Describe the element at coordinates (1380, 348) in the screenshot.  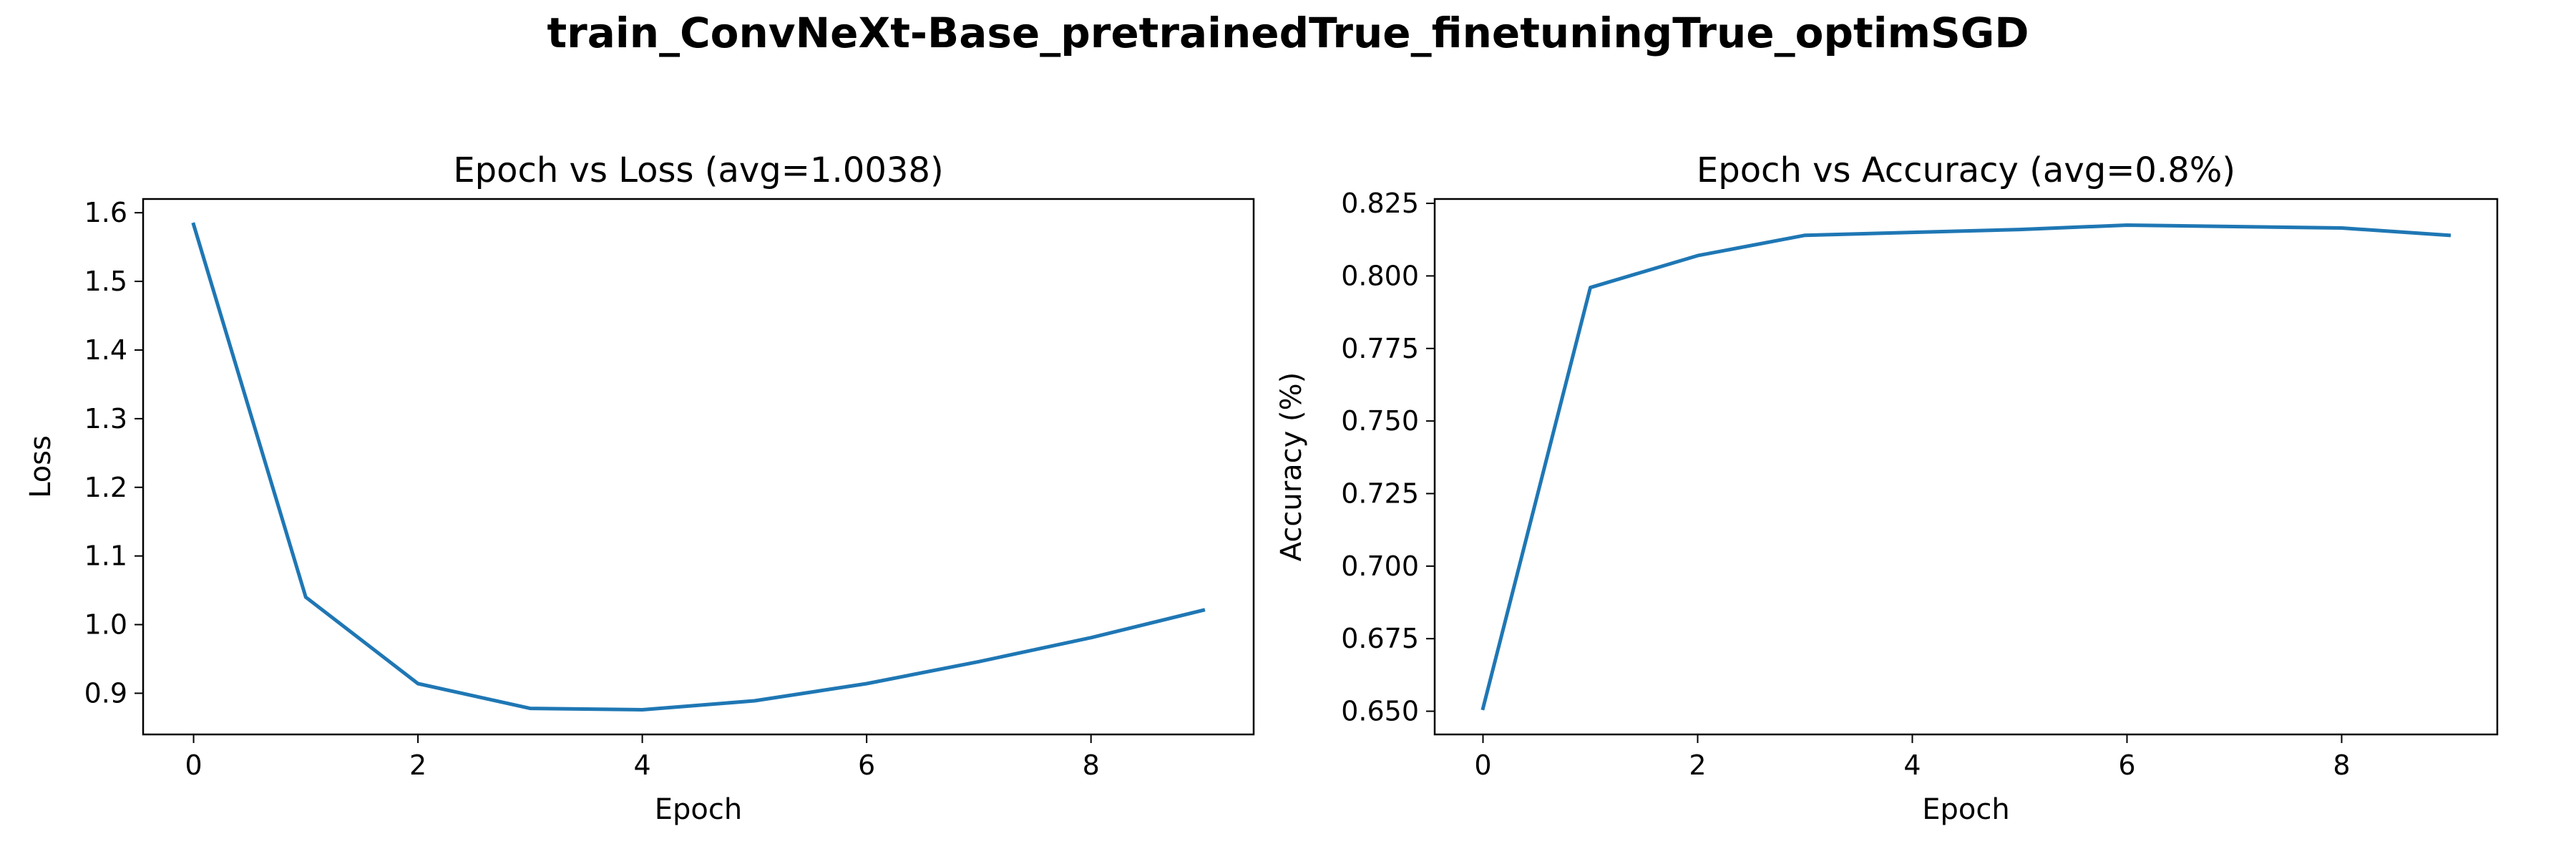
I see `y-tick-label: 0.775` at that location.